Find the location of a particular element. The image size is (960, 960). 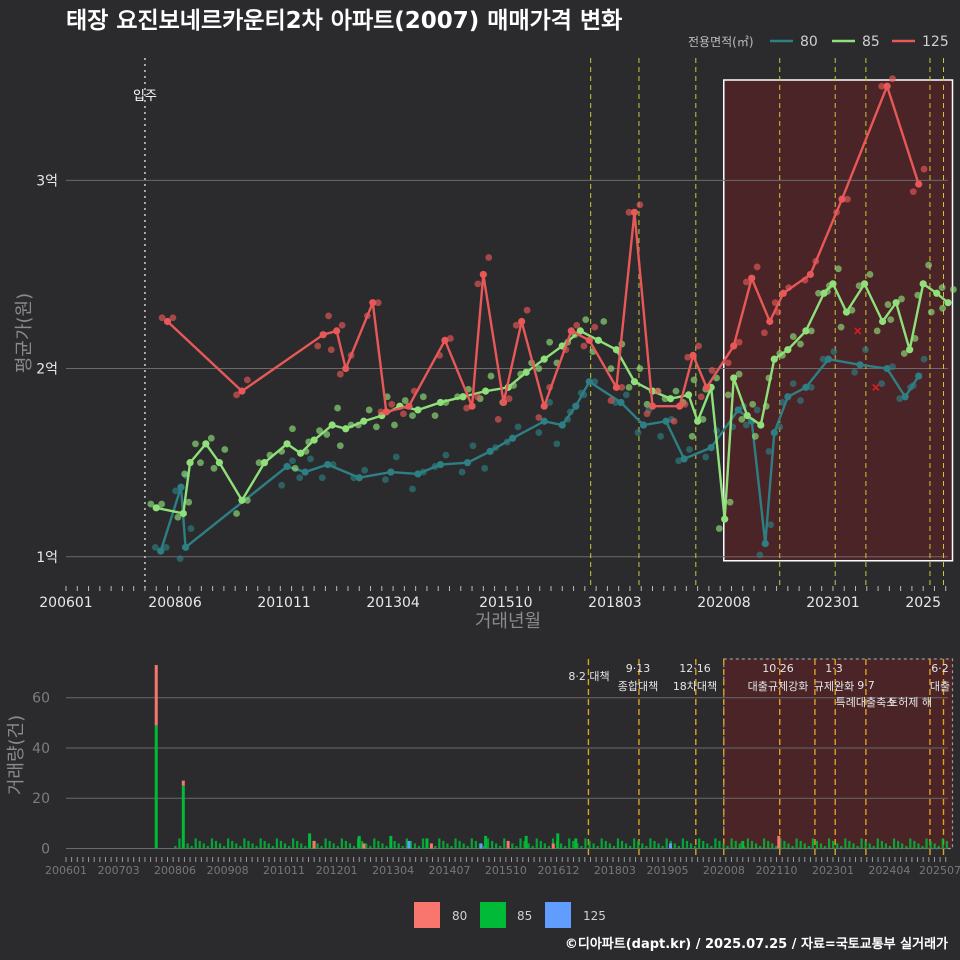

volume-x-tick-label: 200806 is located at coordinates (175, 870).